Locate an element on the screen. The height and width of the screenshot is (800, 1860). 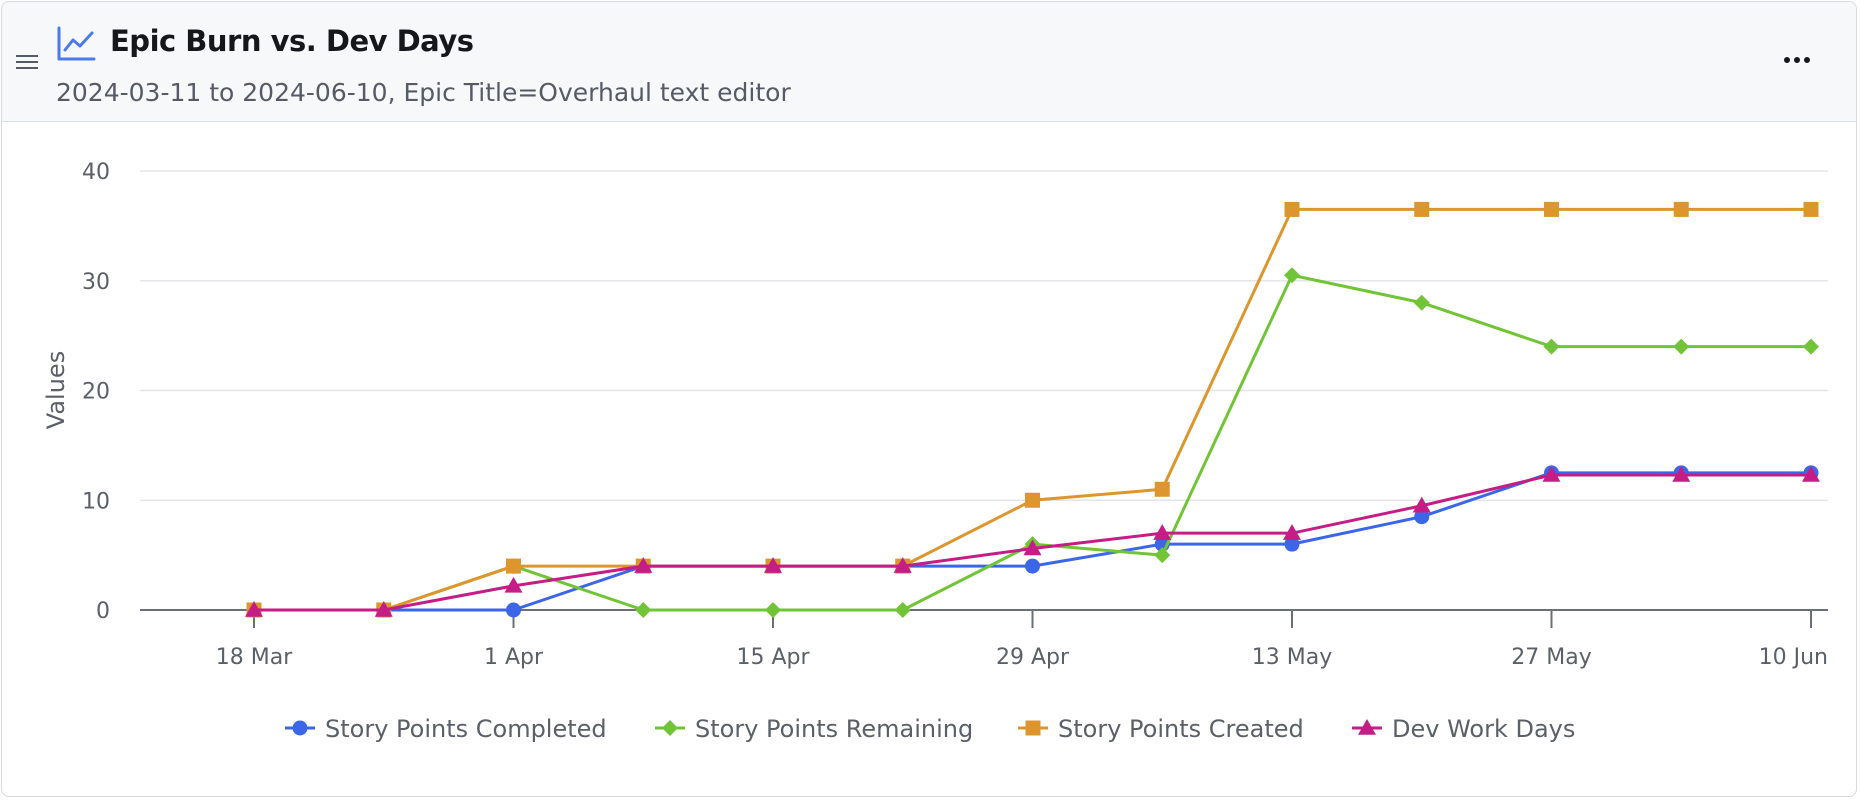
legend-item: Dev Work Days is located at coordinates (1463, 729).